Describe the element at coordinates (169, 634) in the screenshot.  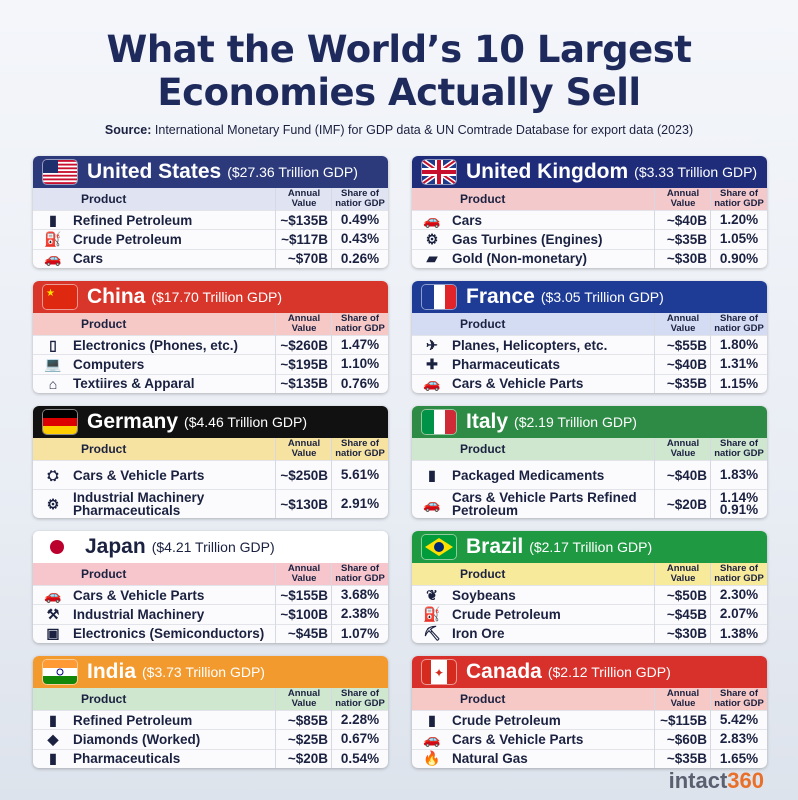
I see `product-name: Electronics (Semiconductors)` at that location.